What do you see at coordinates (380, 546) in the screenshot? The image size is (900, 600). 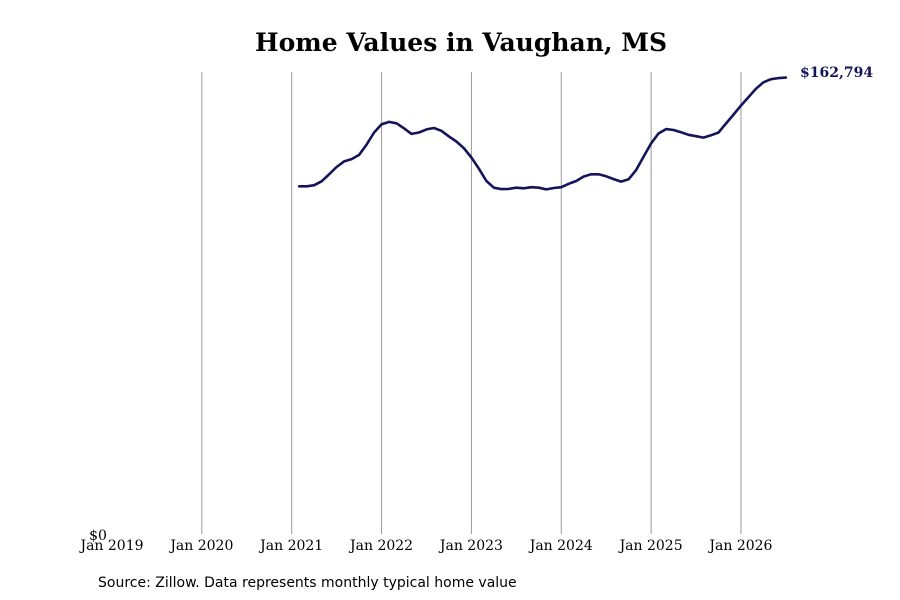 I see `x-tick-label: Jan 2022` at bounding box center [380, 546].